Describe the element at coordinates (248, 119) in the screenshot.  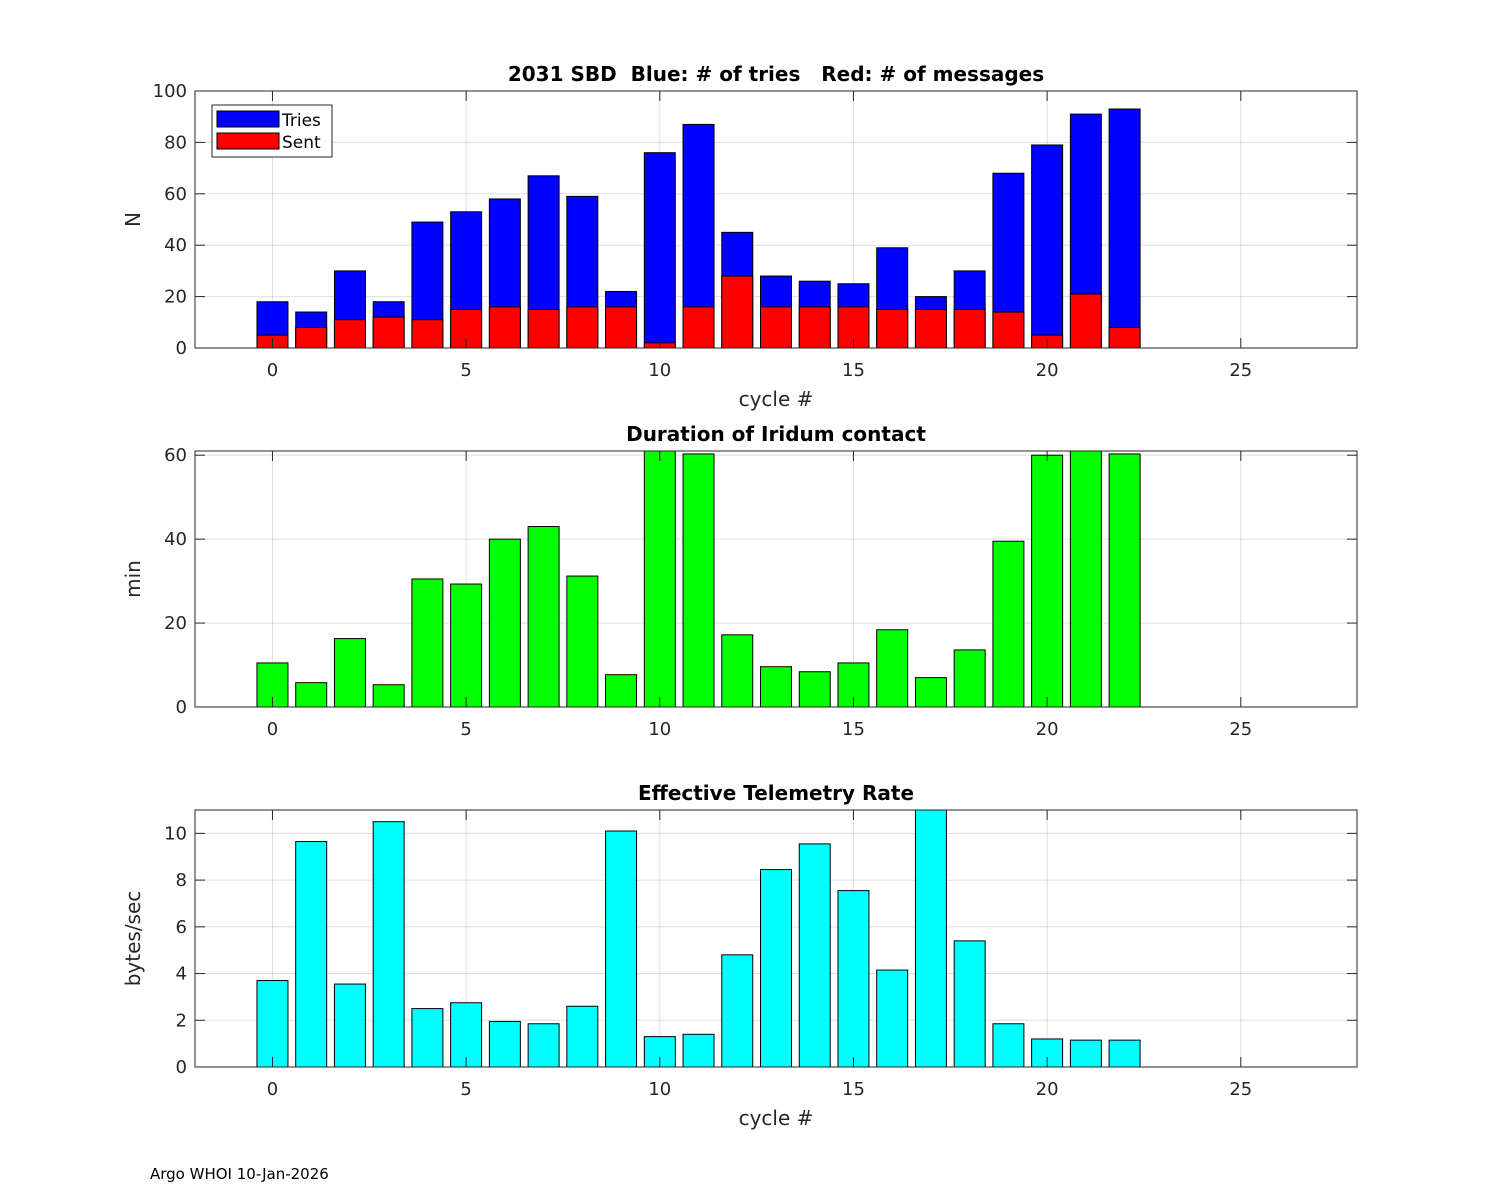
I see `legend-swatch-tries` at that location.